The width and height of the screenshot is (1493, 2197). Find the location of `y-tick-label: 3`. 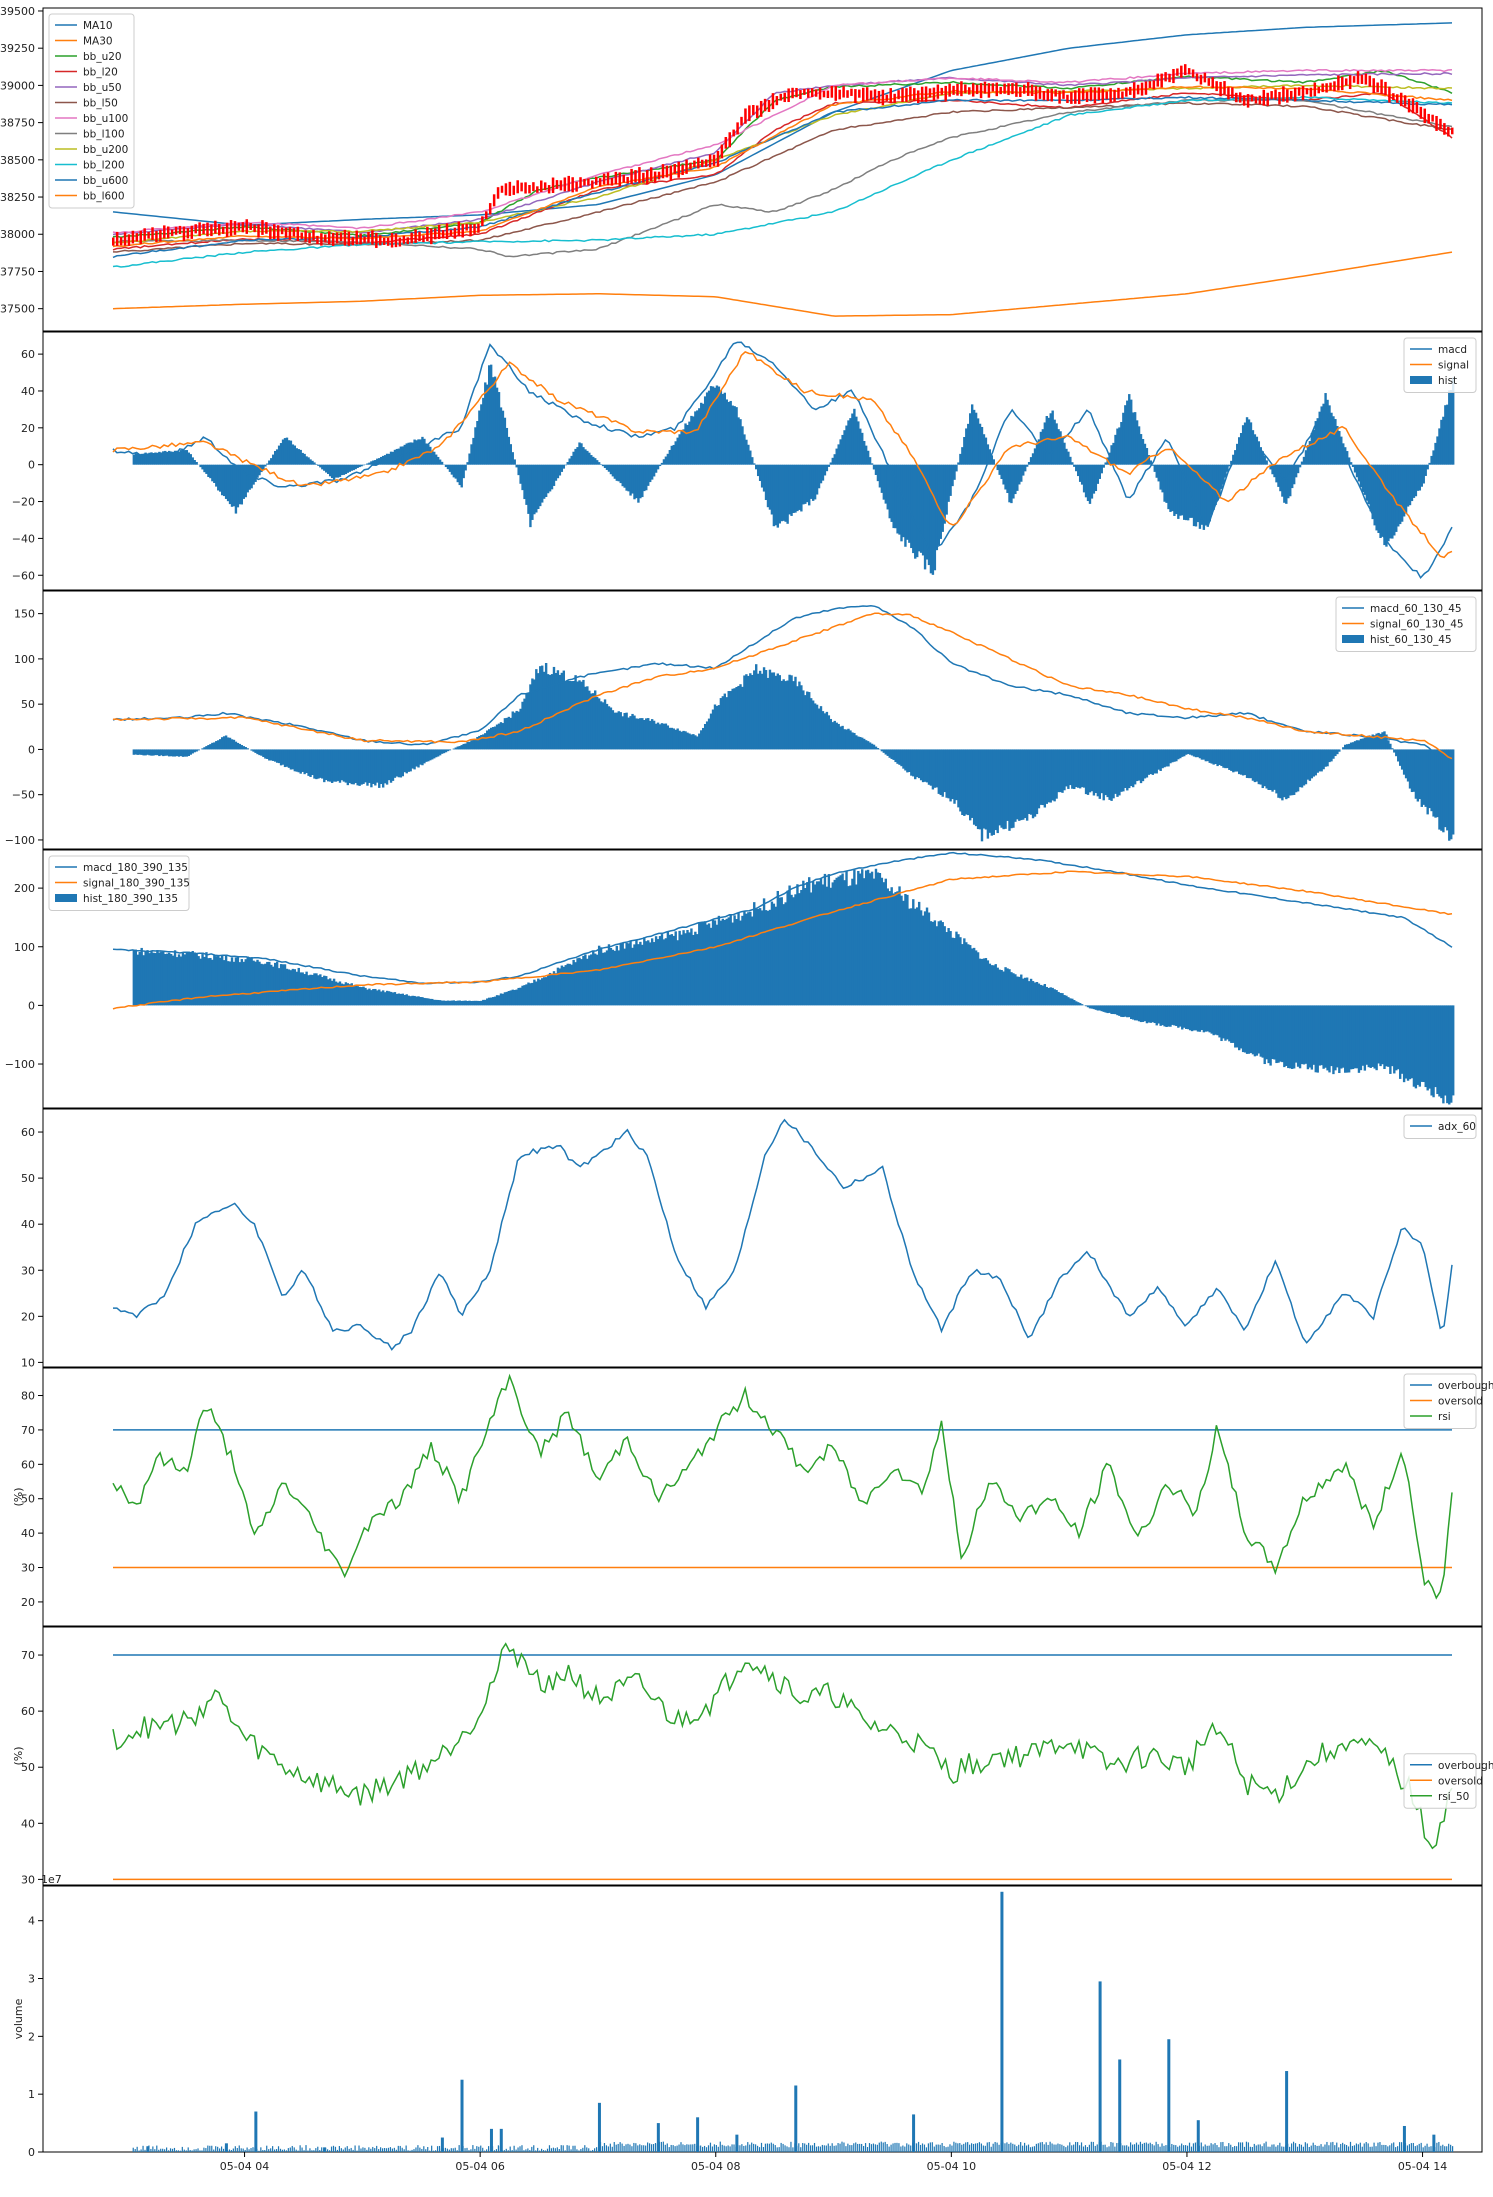

y-tick-label: 3 is located at coordinates (31, 1979).